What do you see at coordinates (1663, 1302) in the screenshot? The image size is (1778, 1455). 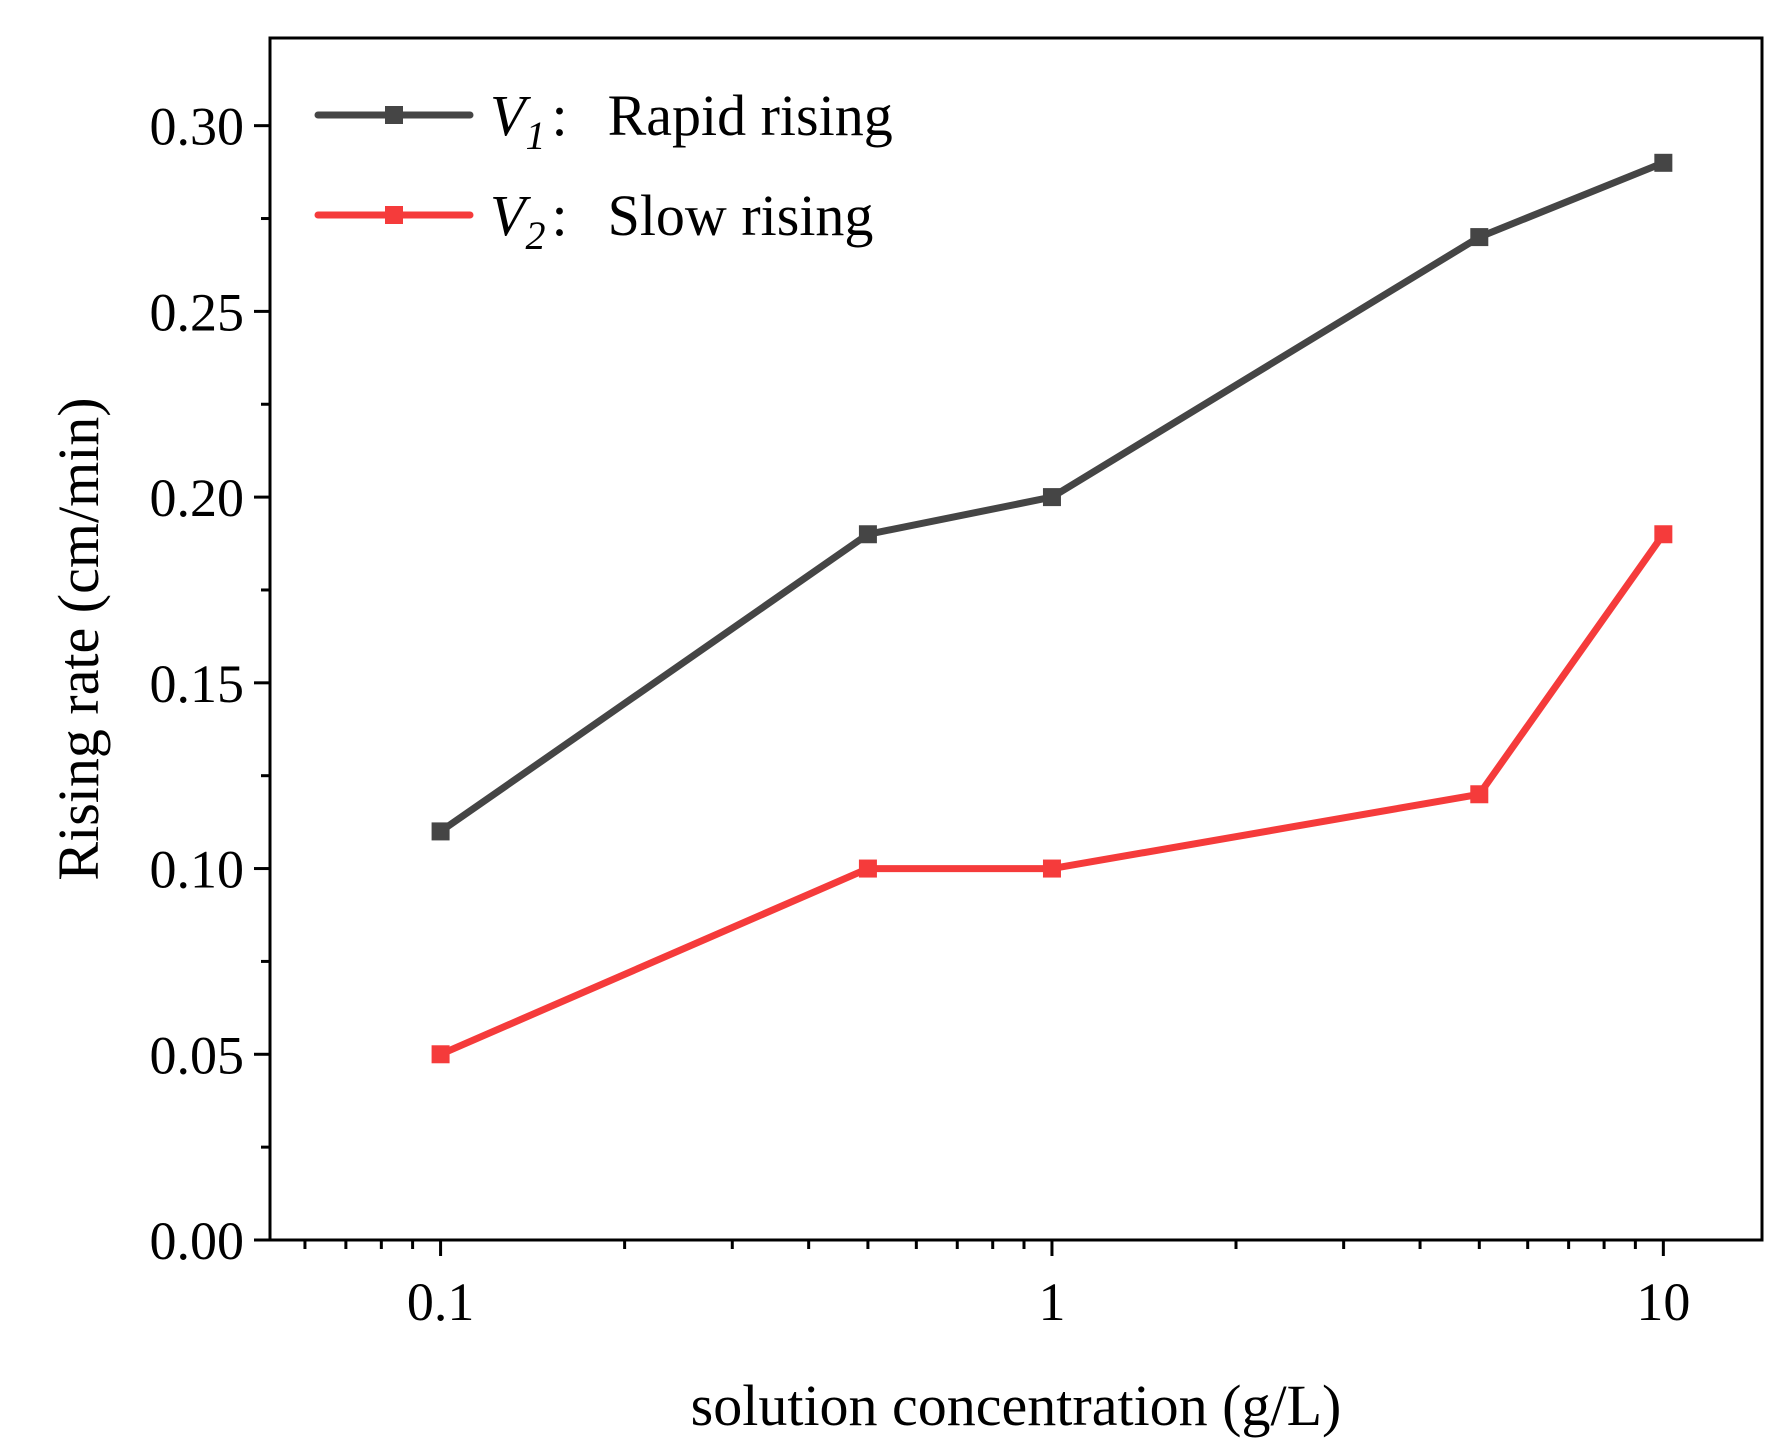 I see `x-tick-label: 10` at bounding box center [1663, 1302].